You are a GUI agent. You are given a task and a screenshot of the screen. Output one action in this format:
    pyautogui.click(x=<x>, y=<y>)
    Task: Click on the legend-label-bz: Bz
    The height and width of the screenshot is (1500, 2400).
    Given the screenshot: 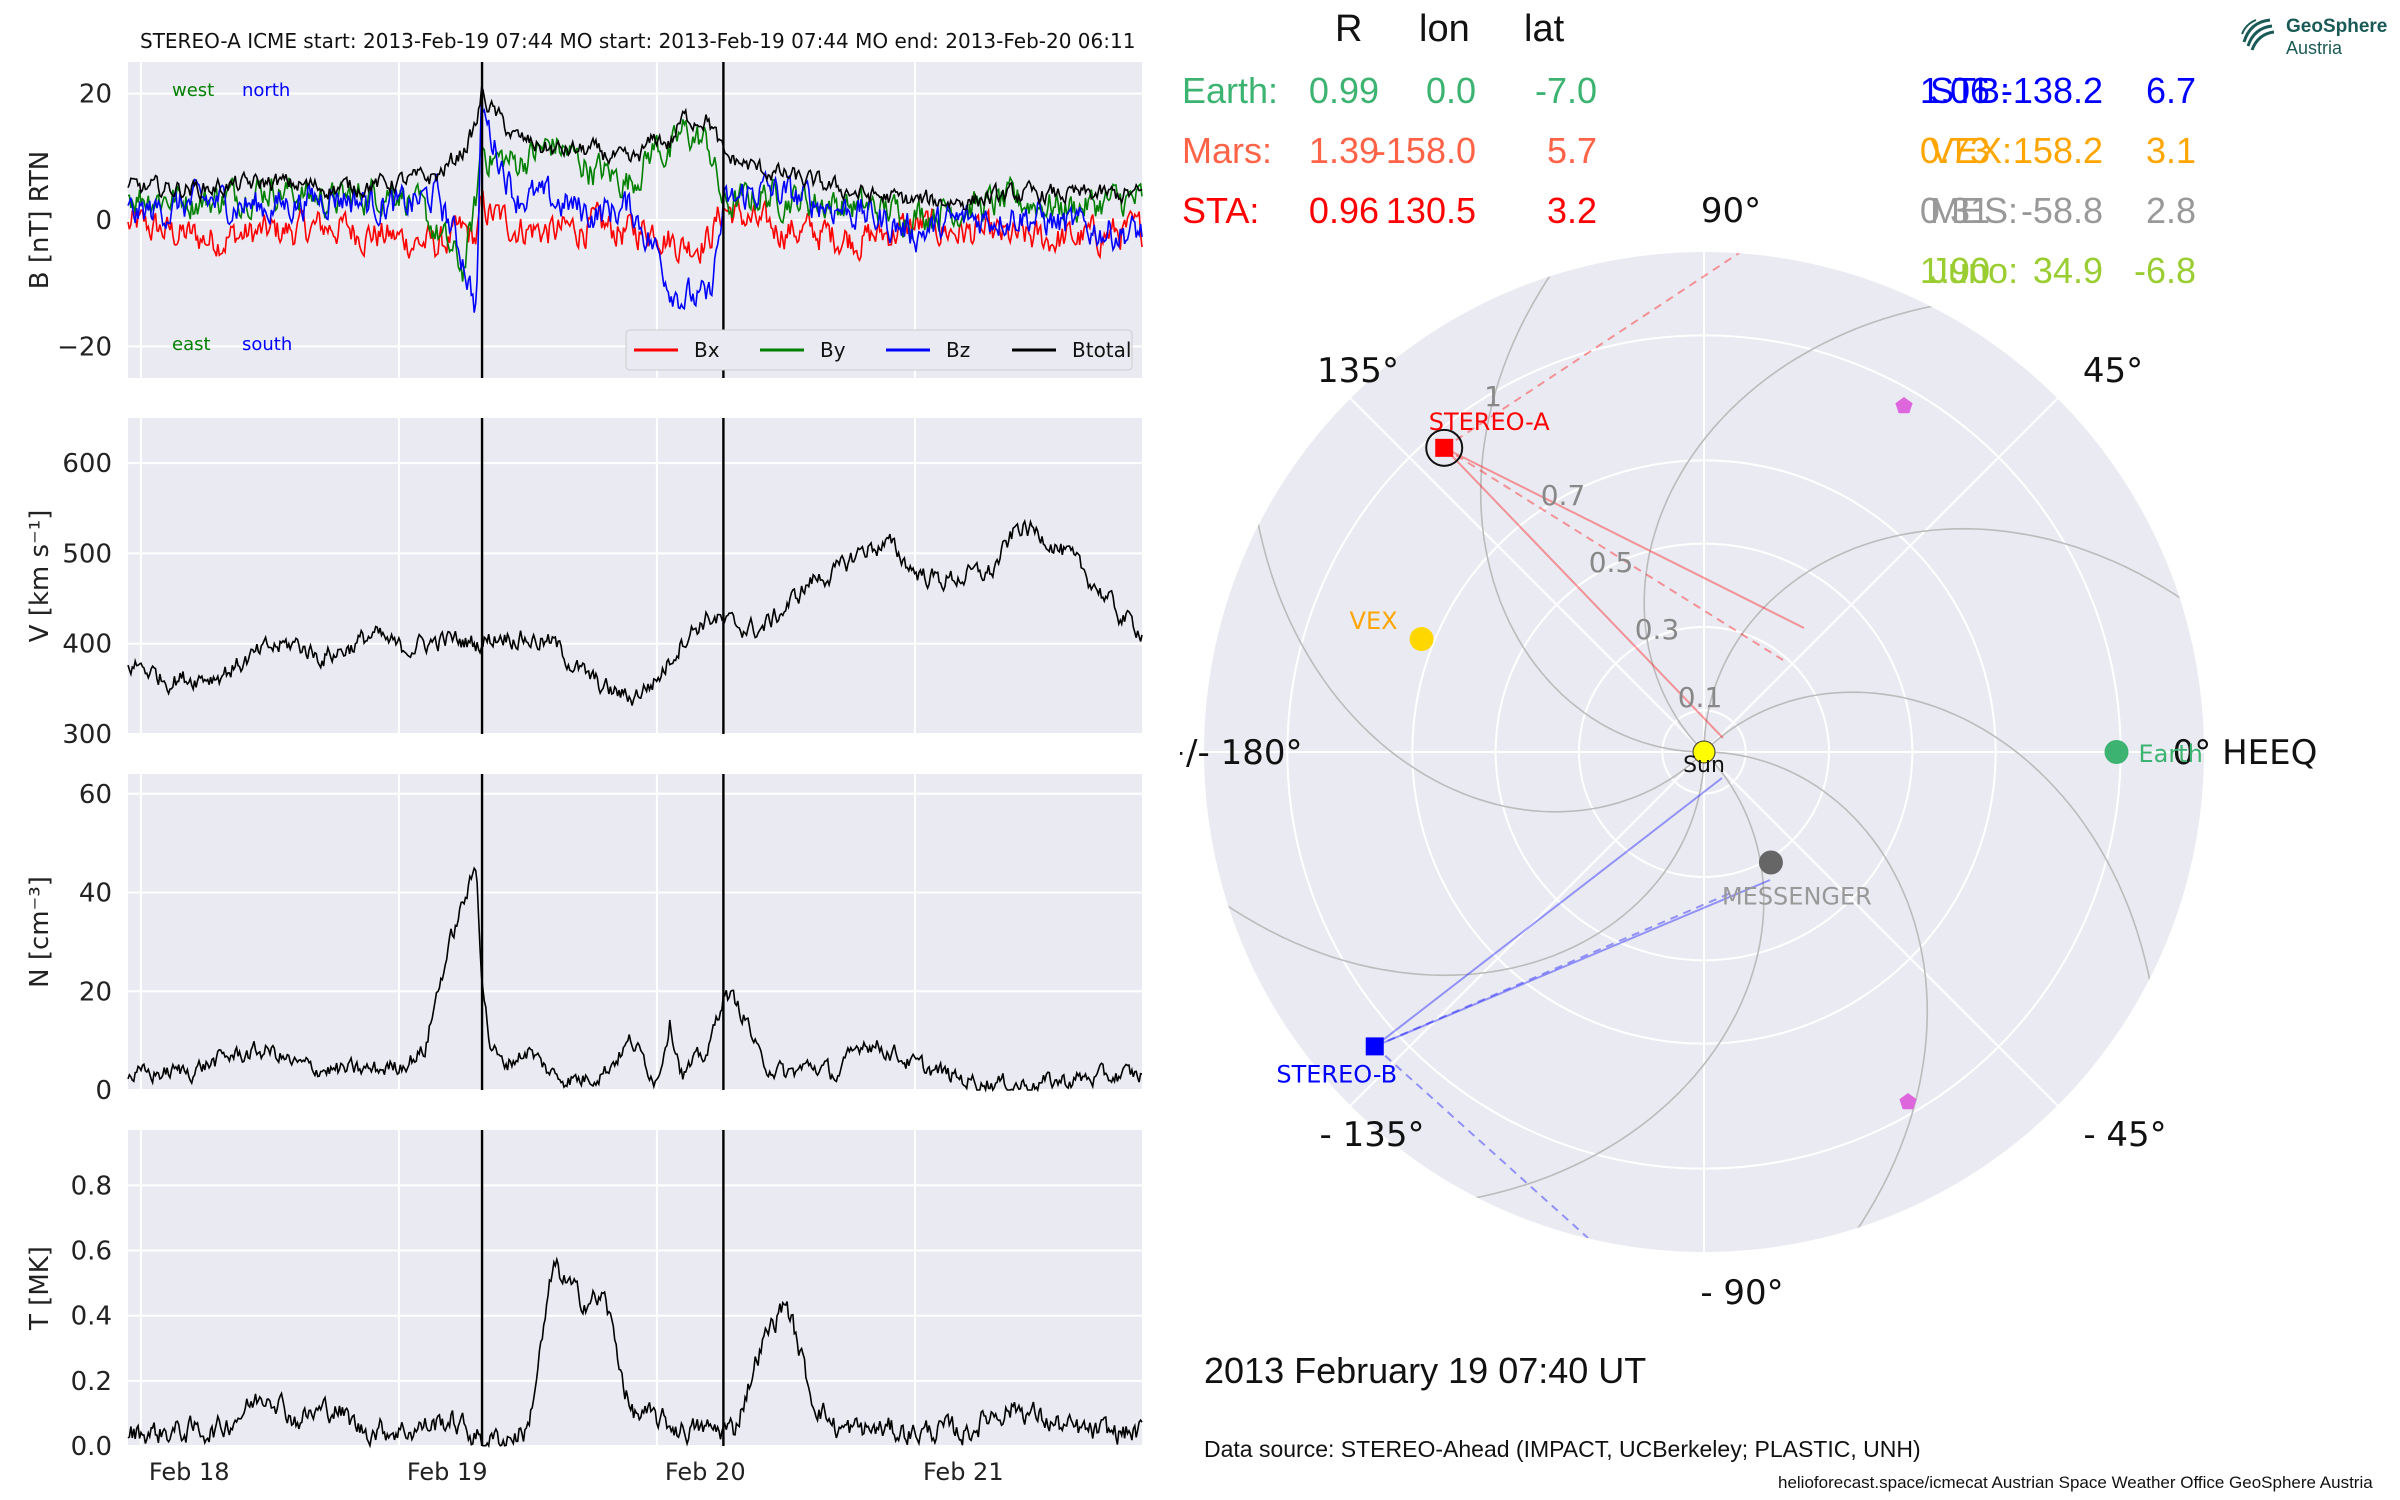 What is the action you would take?
    pyautogui.click(x=958, y=350)
    